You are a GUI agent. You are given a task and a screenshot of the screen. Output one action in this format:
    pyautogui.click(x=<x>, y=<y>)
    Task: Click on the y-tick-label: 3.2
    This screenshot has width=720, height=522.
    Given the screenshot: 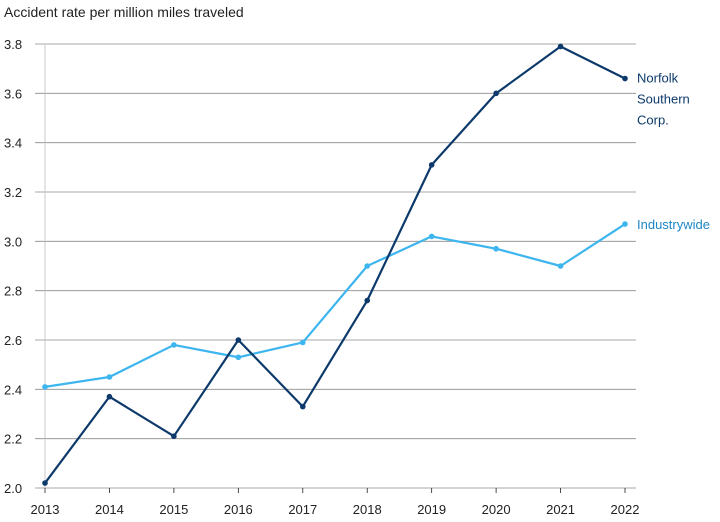 What is the action you would take?
    pyautogui.click(x=13, y=192)
    